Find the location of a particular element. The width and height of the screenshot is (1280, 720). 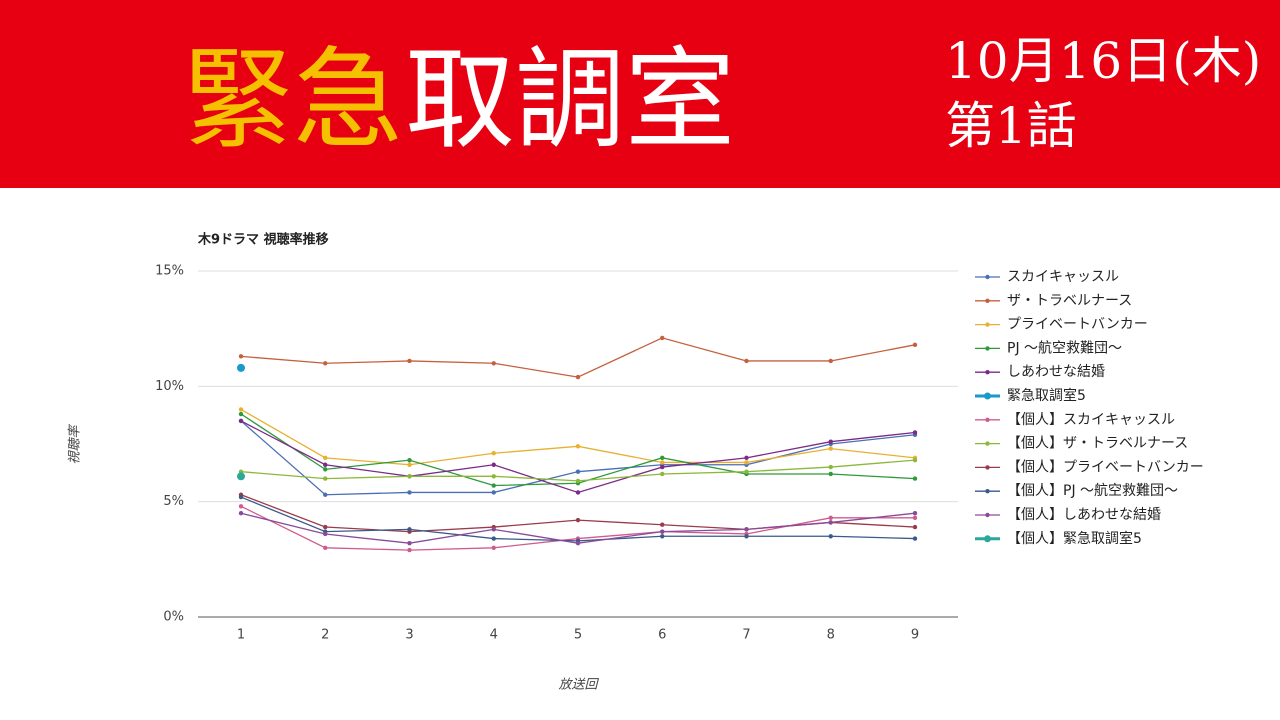

chart-title: 木9ドラマ 視聴率推移 is located at coordinates (263, 240).